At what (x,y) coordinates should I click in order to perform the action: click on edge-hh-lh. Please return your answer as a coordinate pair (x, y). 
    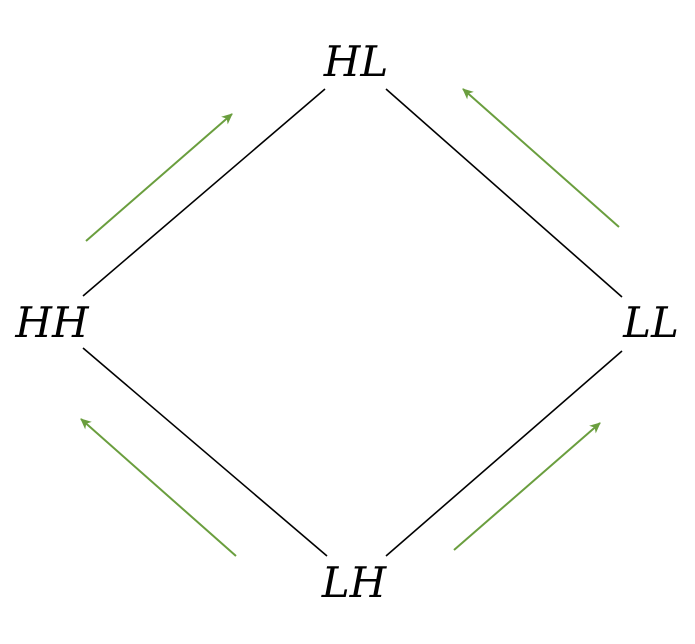
    Looking at the image, I should click on (205, 452).